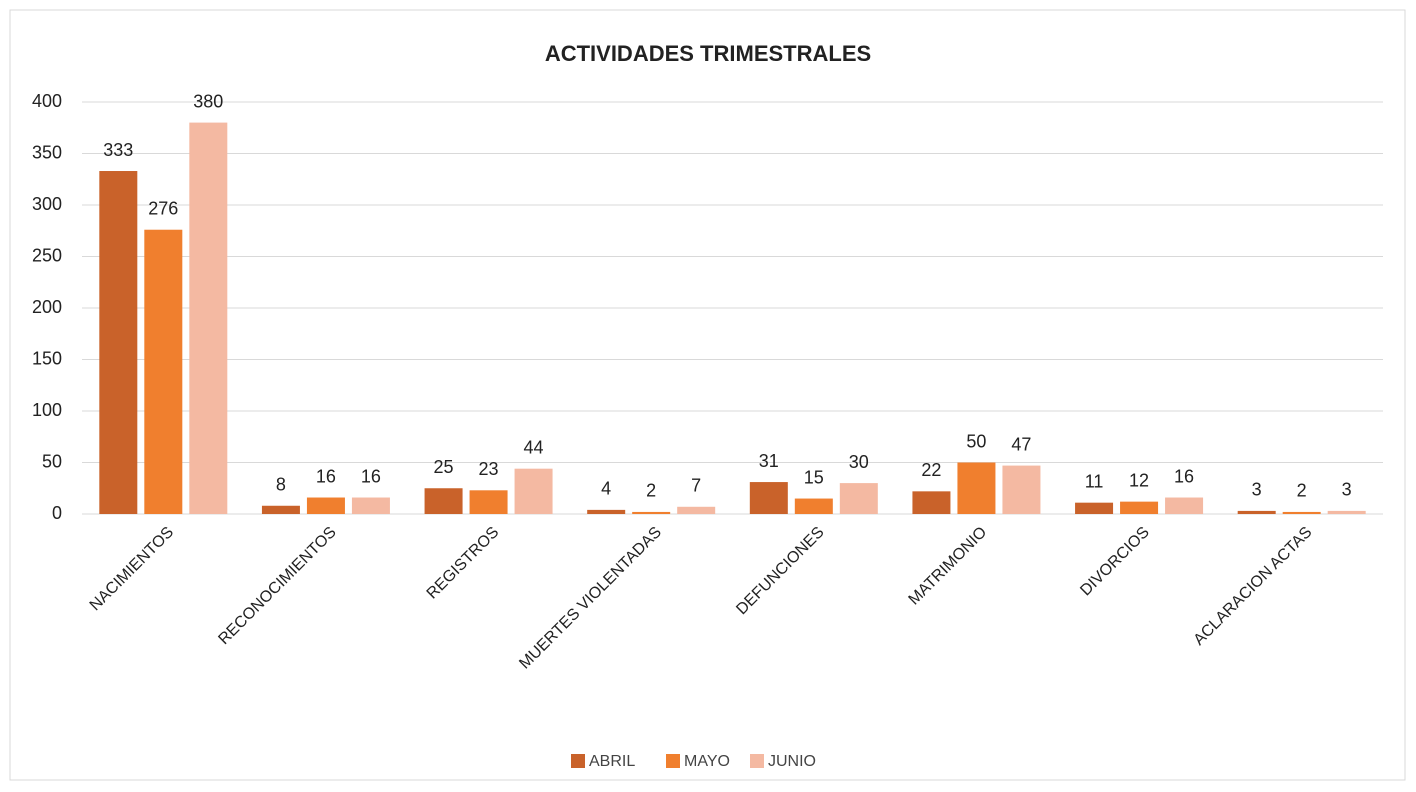 This screenshot has width=1416, height=792. I want to click on y-tick-label: 350, so click(47, 152).